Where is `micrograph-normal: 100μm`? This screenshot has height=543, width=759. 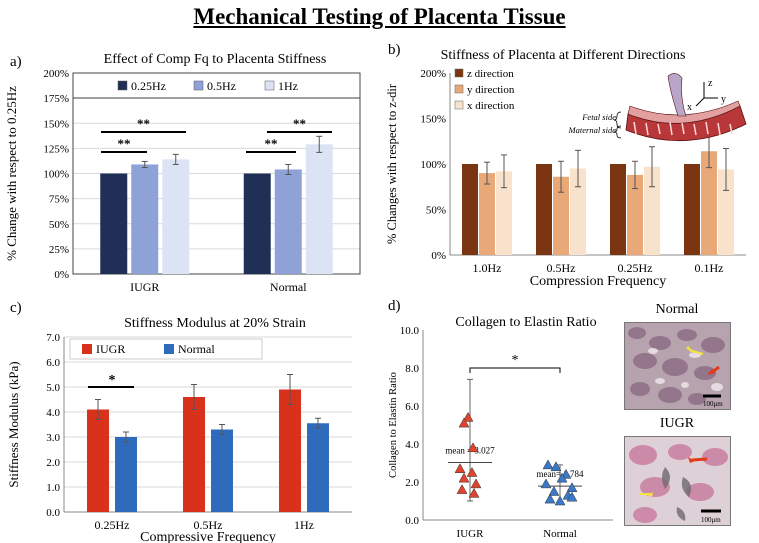
micrograph-normal: 100μm is located at coordinates (677, 366).